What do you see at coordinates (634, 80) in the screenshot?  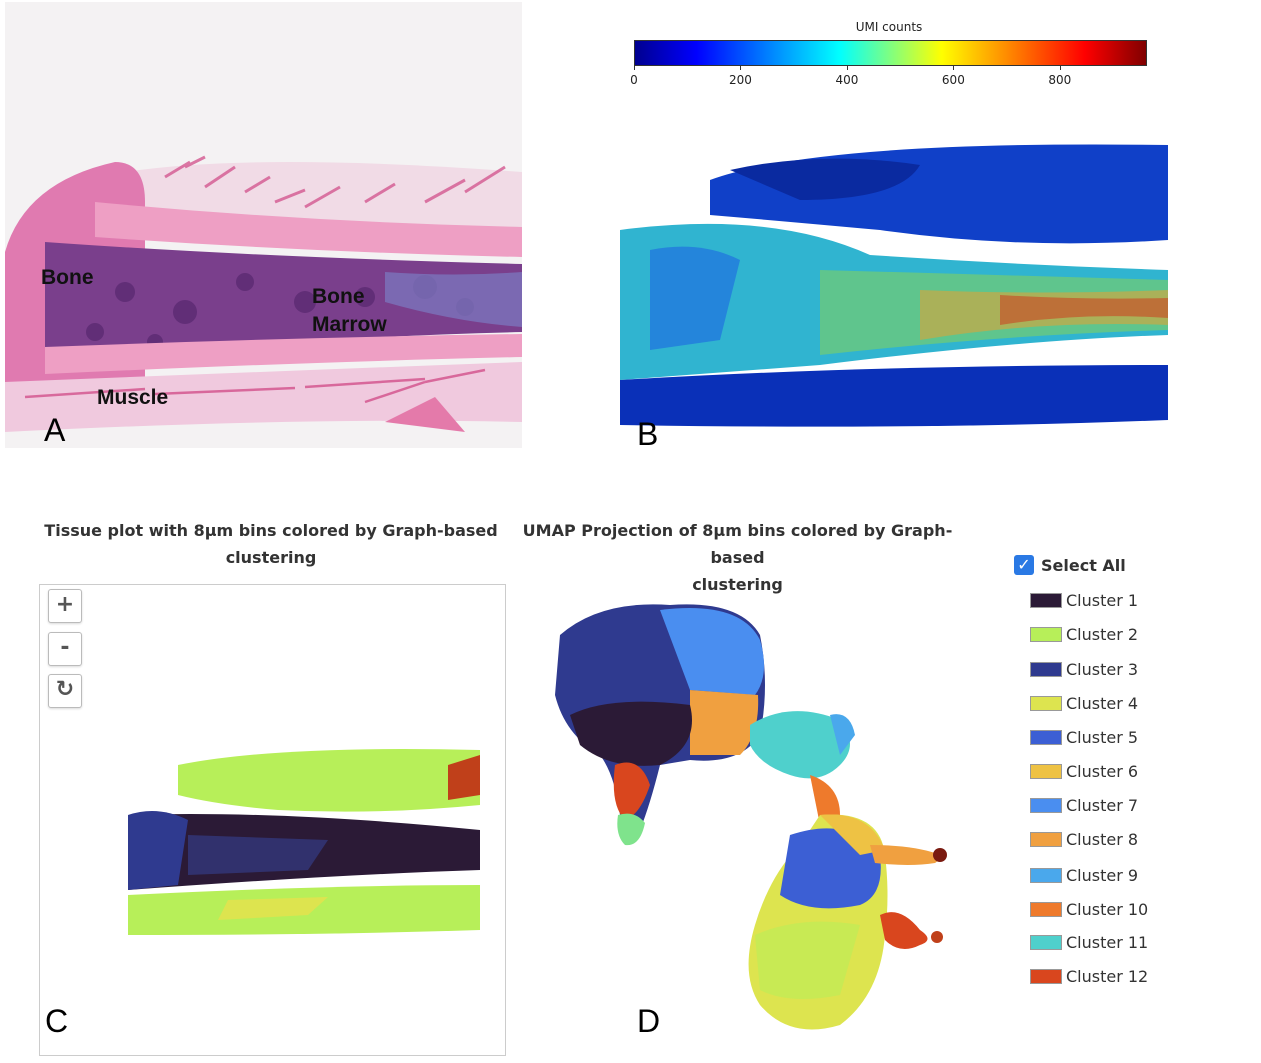 I see `colorbar-tick-label: 0` at bounding box center [634, 80].